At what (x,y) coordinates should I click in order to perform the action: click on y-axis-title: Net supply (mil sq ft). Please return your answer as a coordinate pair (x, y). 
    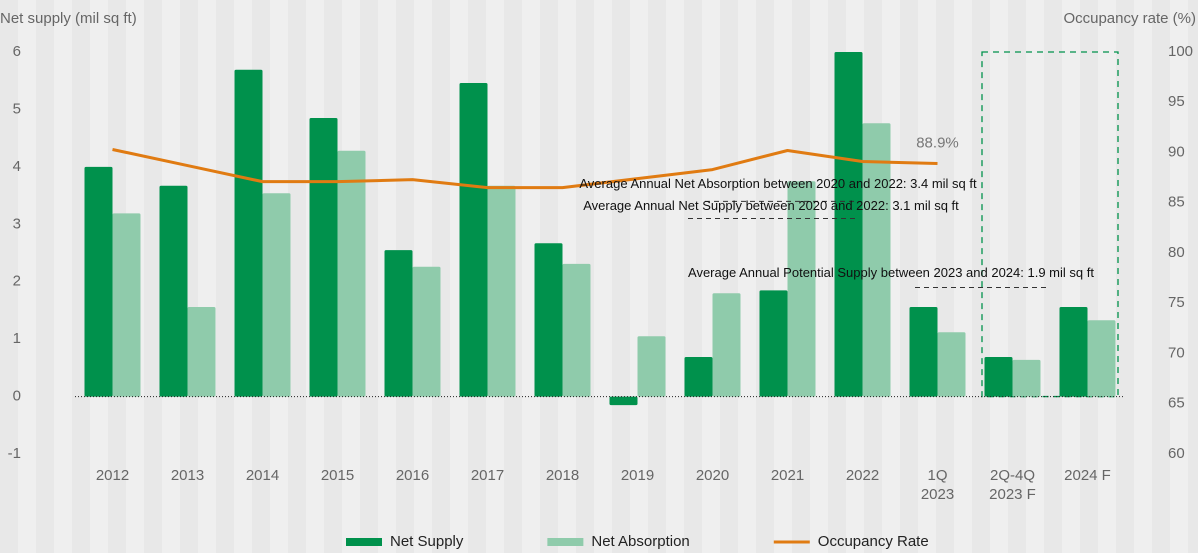
    Looking at the image, I should click on (68, 18).